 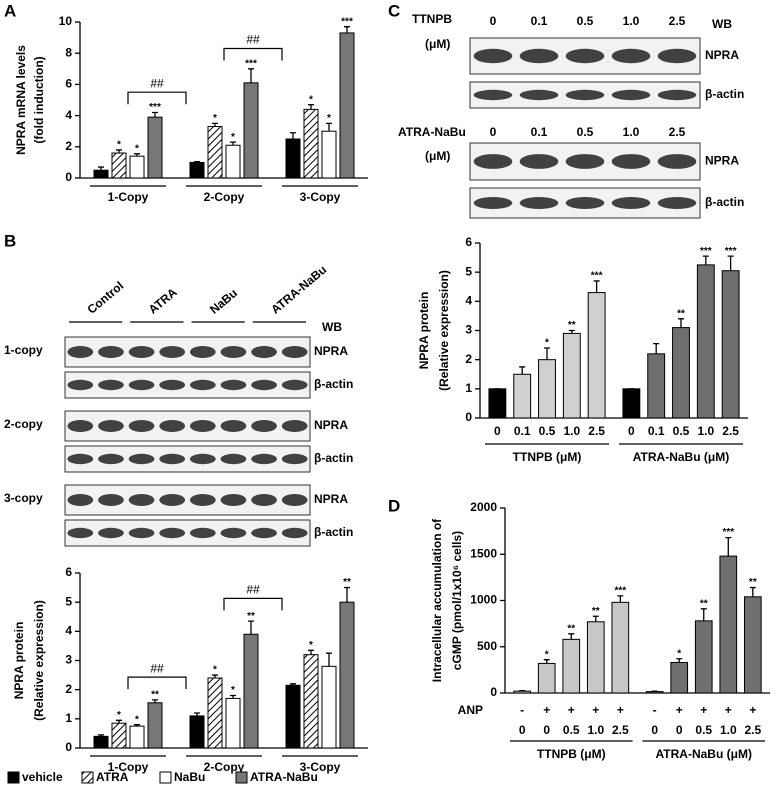 What do you see at coordinates (432, 132) in the screenshot?
I see `treatment-label: ATRA-NaBu` at bounding box center [432, 132].